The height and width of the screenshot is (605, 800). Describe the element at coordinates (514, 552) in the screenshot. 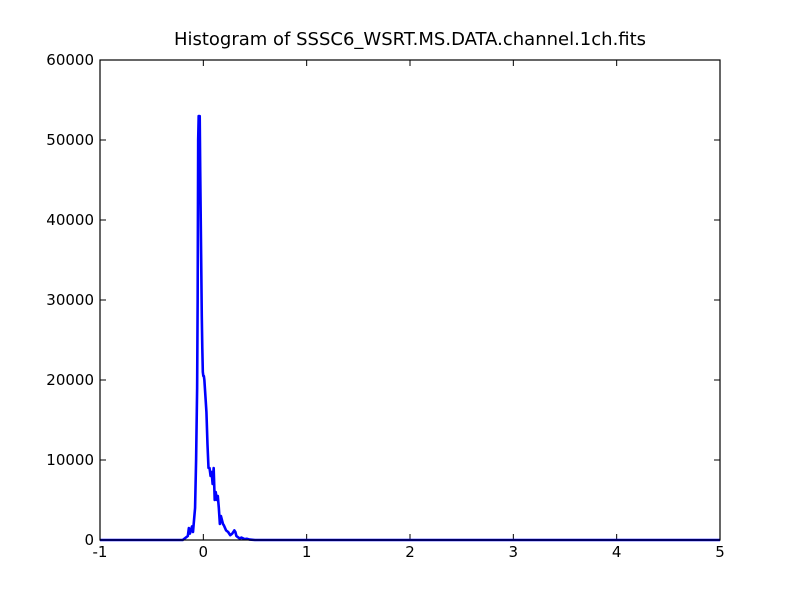

I see `x-tick-label: 3` at that location.